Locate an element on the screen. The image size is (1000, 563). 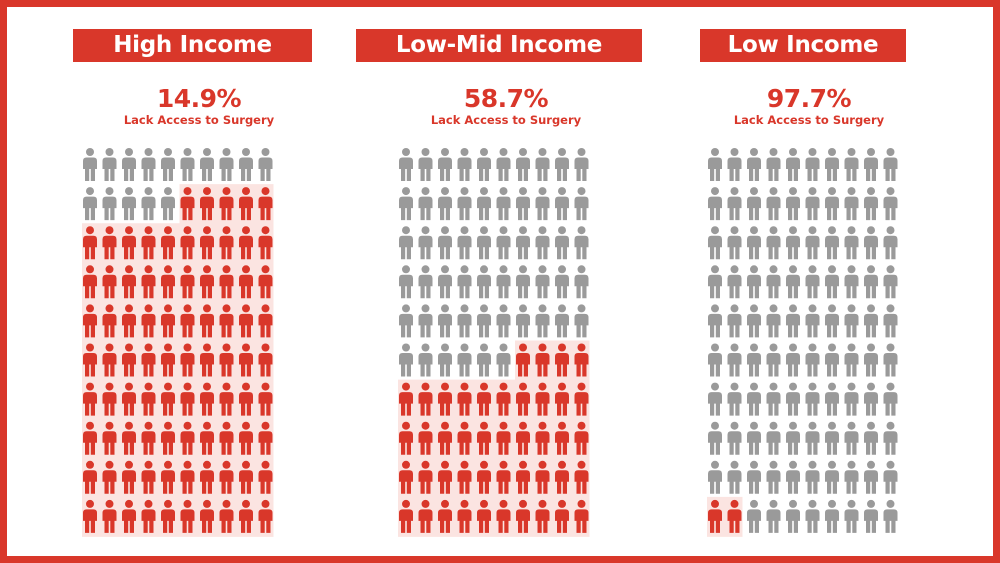
panel-title-high-income: High Income is located at coordinates (192, 45).